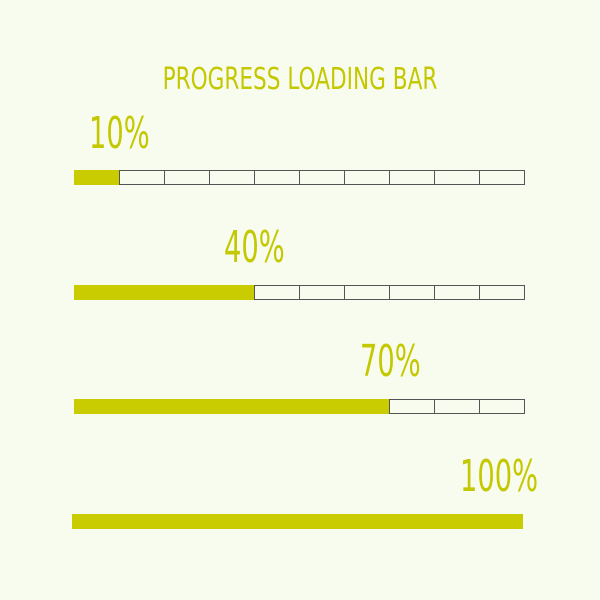 This screenshot has height=600, width=600. What do you see at coordinates (254, 247) in the screenshot?
I see `progress-label: 40%` at bounding box center [254, 247].